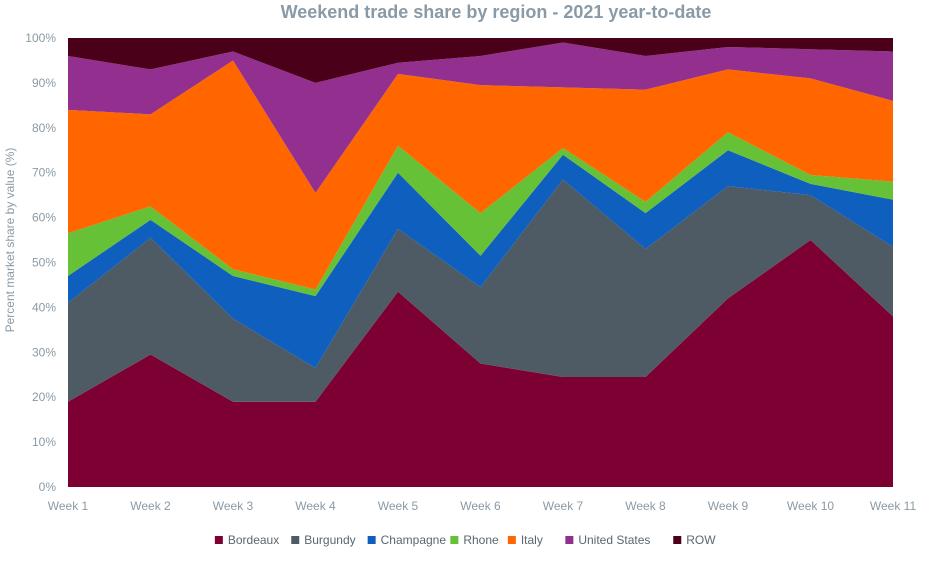 Image resolution: width=925 pixels, height=564 pixels. I want to click on legend-label: Rhone, so click(481, 540).